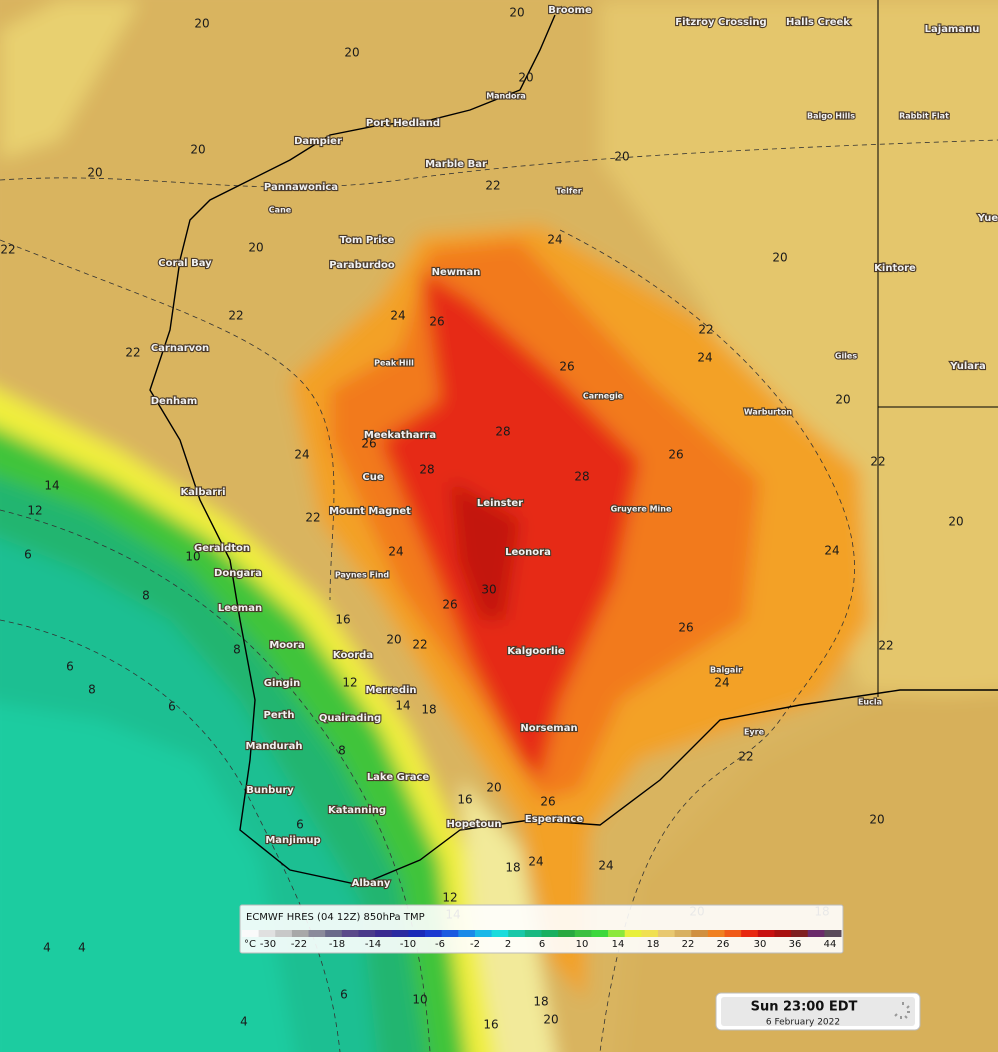 This screenshot has width=998, height=1052. I want to click on place-label: Cue, so click(372, 477).